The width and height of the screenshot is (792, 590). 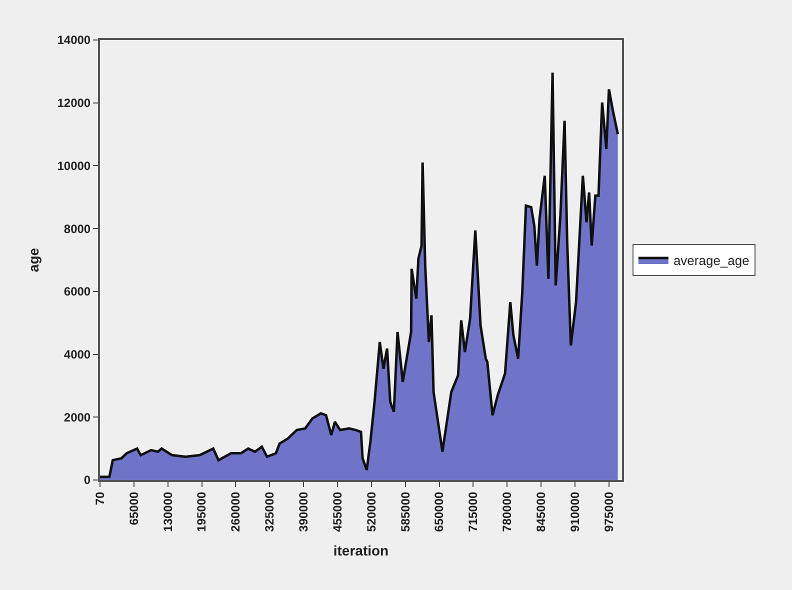 What do you see at coordinates (473, 511) in the screenshot?
I see `x-tick-label: 715000` at bounding box center [473, 511].